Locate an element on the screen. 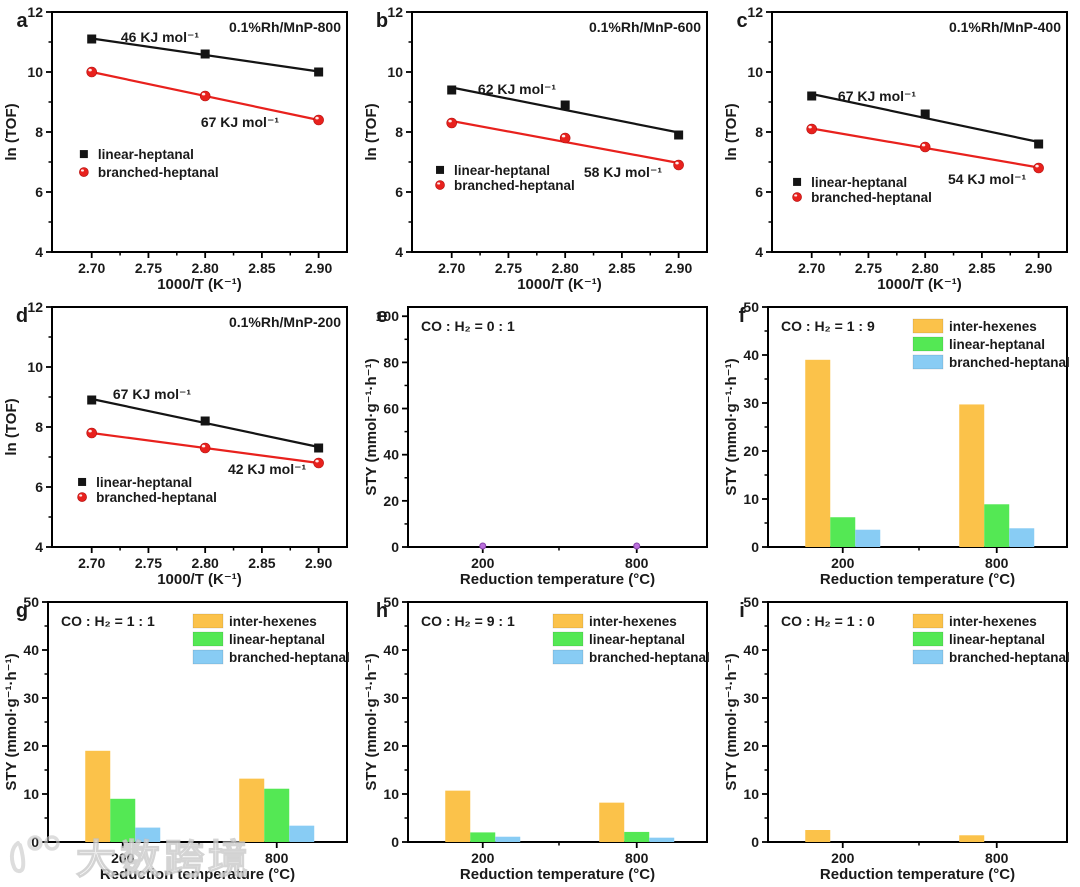 The height and width of the screenshot is (887, 1080). bar-branched-heptanal is located at coordinates (508, 839).